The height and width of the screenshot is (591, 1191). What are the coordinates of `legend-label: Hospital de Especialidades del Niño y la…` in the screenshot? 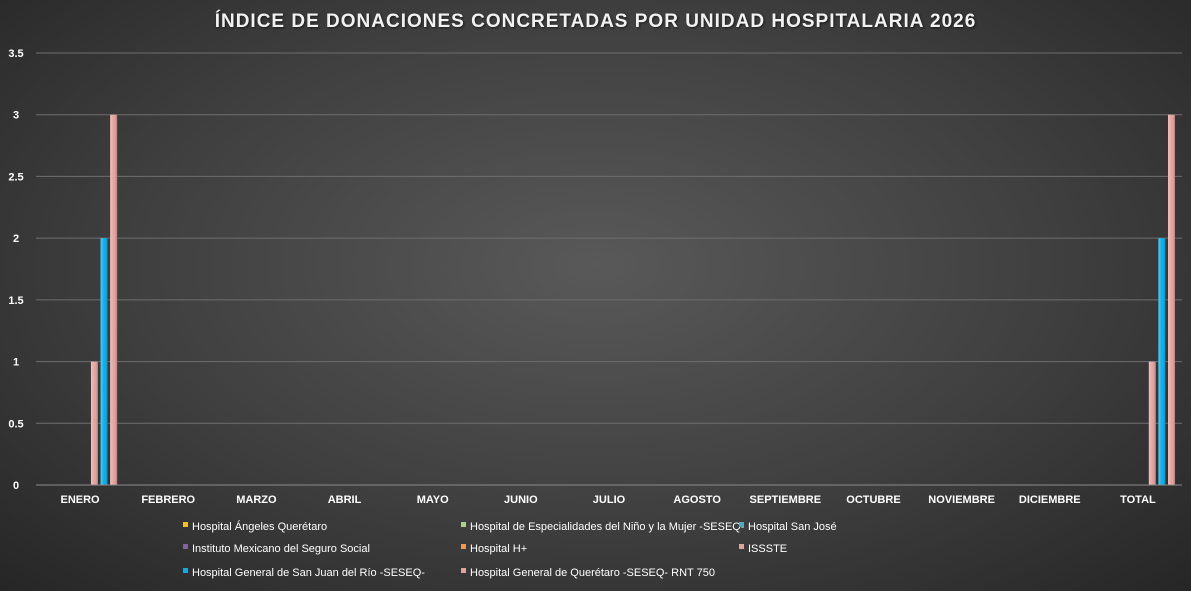 It's located at (607, 527).